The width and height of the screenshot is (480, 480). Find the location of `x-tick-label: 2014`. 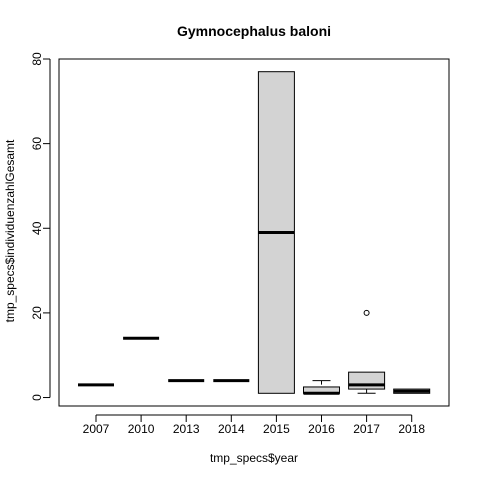

x-tick-label: 2014 is located at coordinates (231, 429).